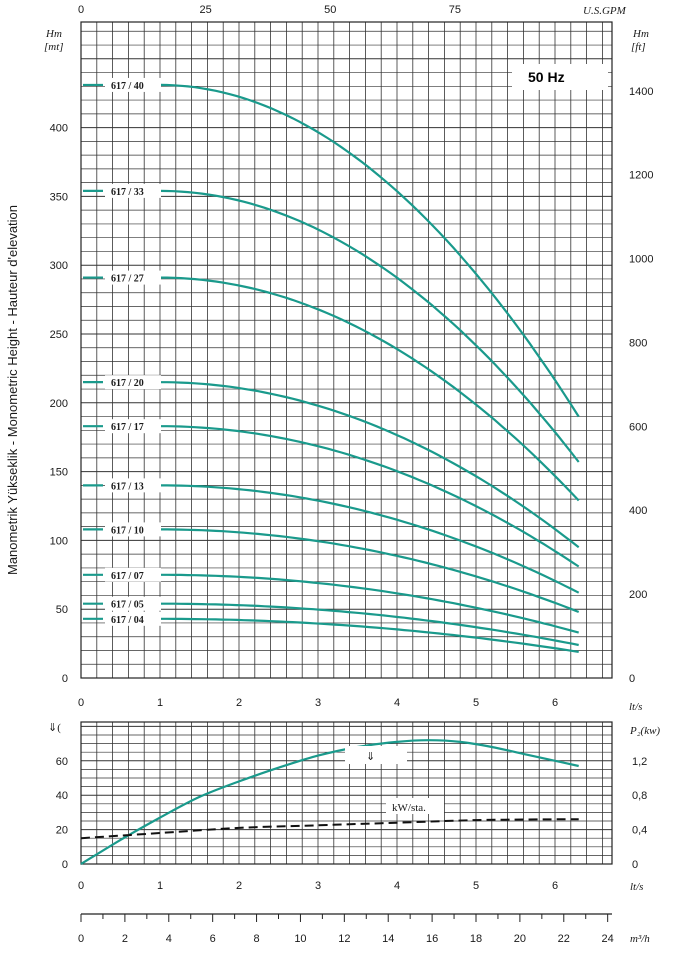 This screenshot has width=679, height=968. Describe the element at coordinates (376, 755) in the screenshot. I see `eff-series-label-box` at that location.